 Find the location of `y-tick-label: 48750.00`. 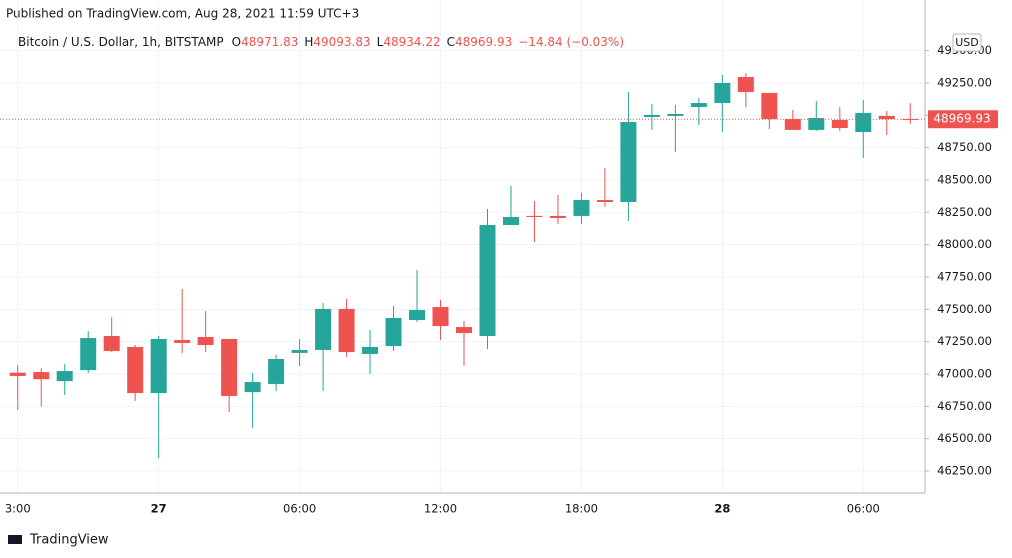

y-tick-label: 48750.00 is located at coordinates (964, 147).